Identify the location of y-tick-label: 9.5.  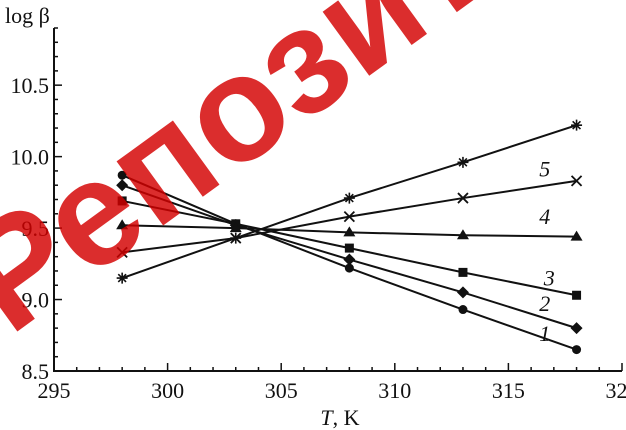
(36, 228).